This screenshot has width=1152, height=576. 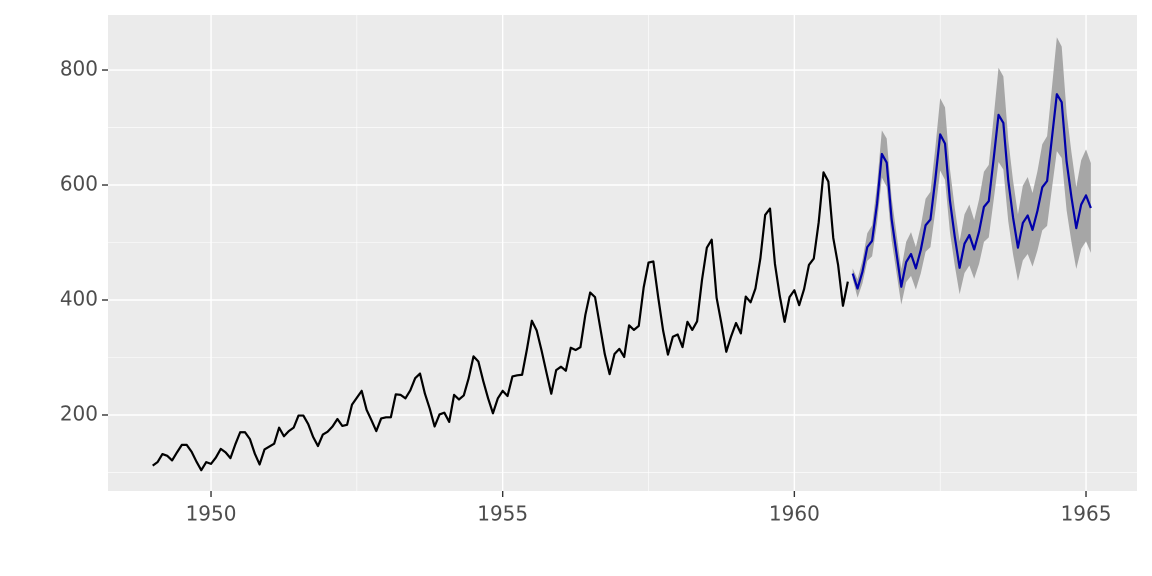 I want to click on forecast-band, so click(x=971, y=171).